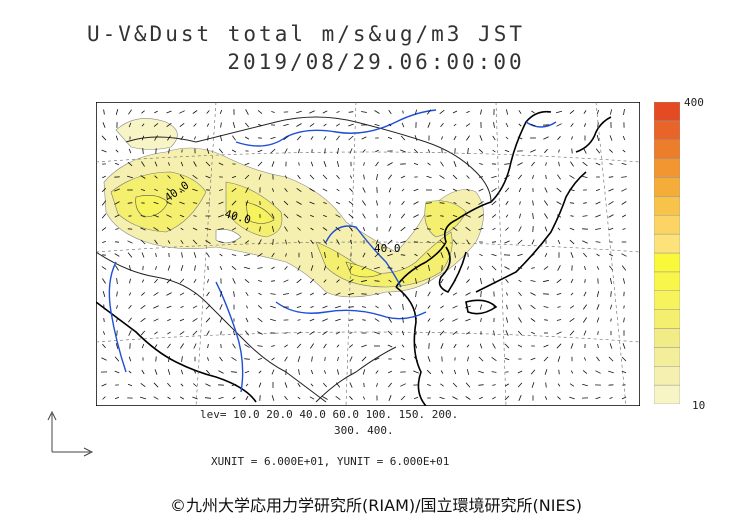 The height and width of the screenshot is (532, 752). Describe the element at coordinates (376, 505) in the screenshot. I see `copyright-credit: ©九州大学応用力学研究所(RIAM)/国立環境研究所(NIES)` at that location.